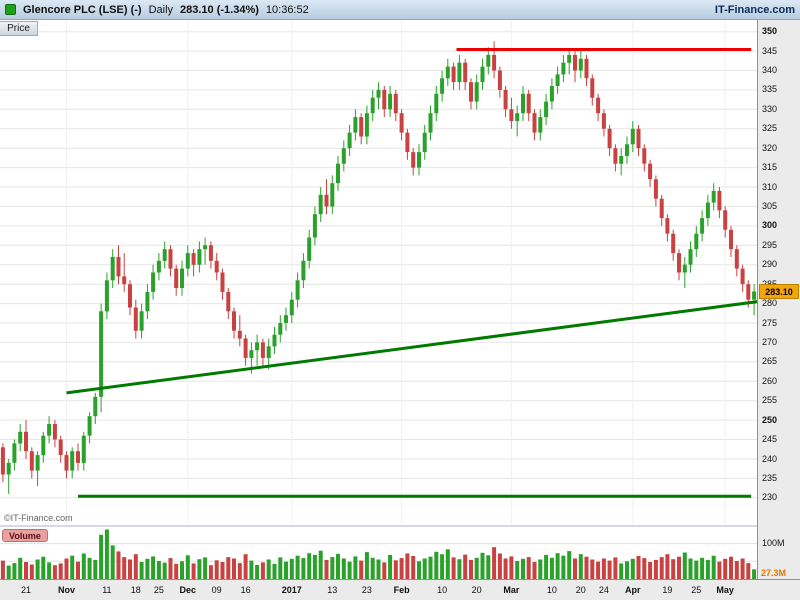 This screenshot has height=600, width=800. What do you see at coordinates (770, 322) in the screenshot?
I see `price-axis-tick: 275` at bounding box center [770, 322].